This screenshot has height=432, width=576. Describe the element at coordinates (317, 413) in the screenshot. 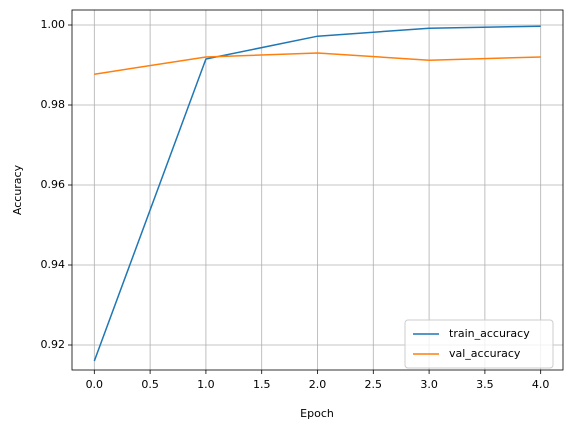

I see `x-axis-label: Epoch` at that location.